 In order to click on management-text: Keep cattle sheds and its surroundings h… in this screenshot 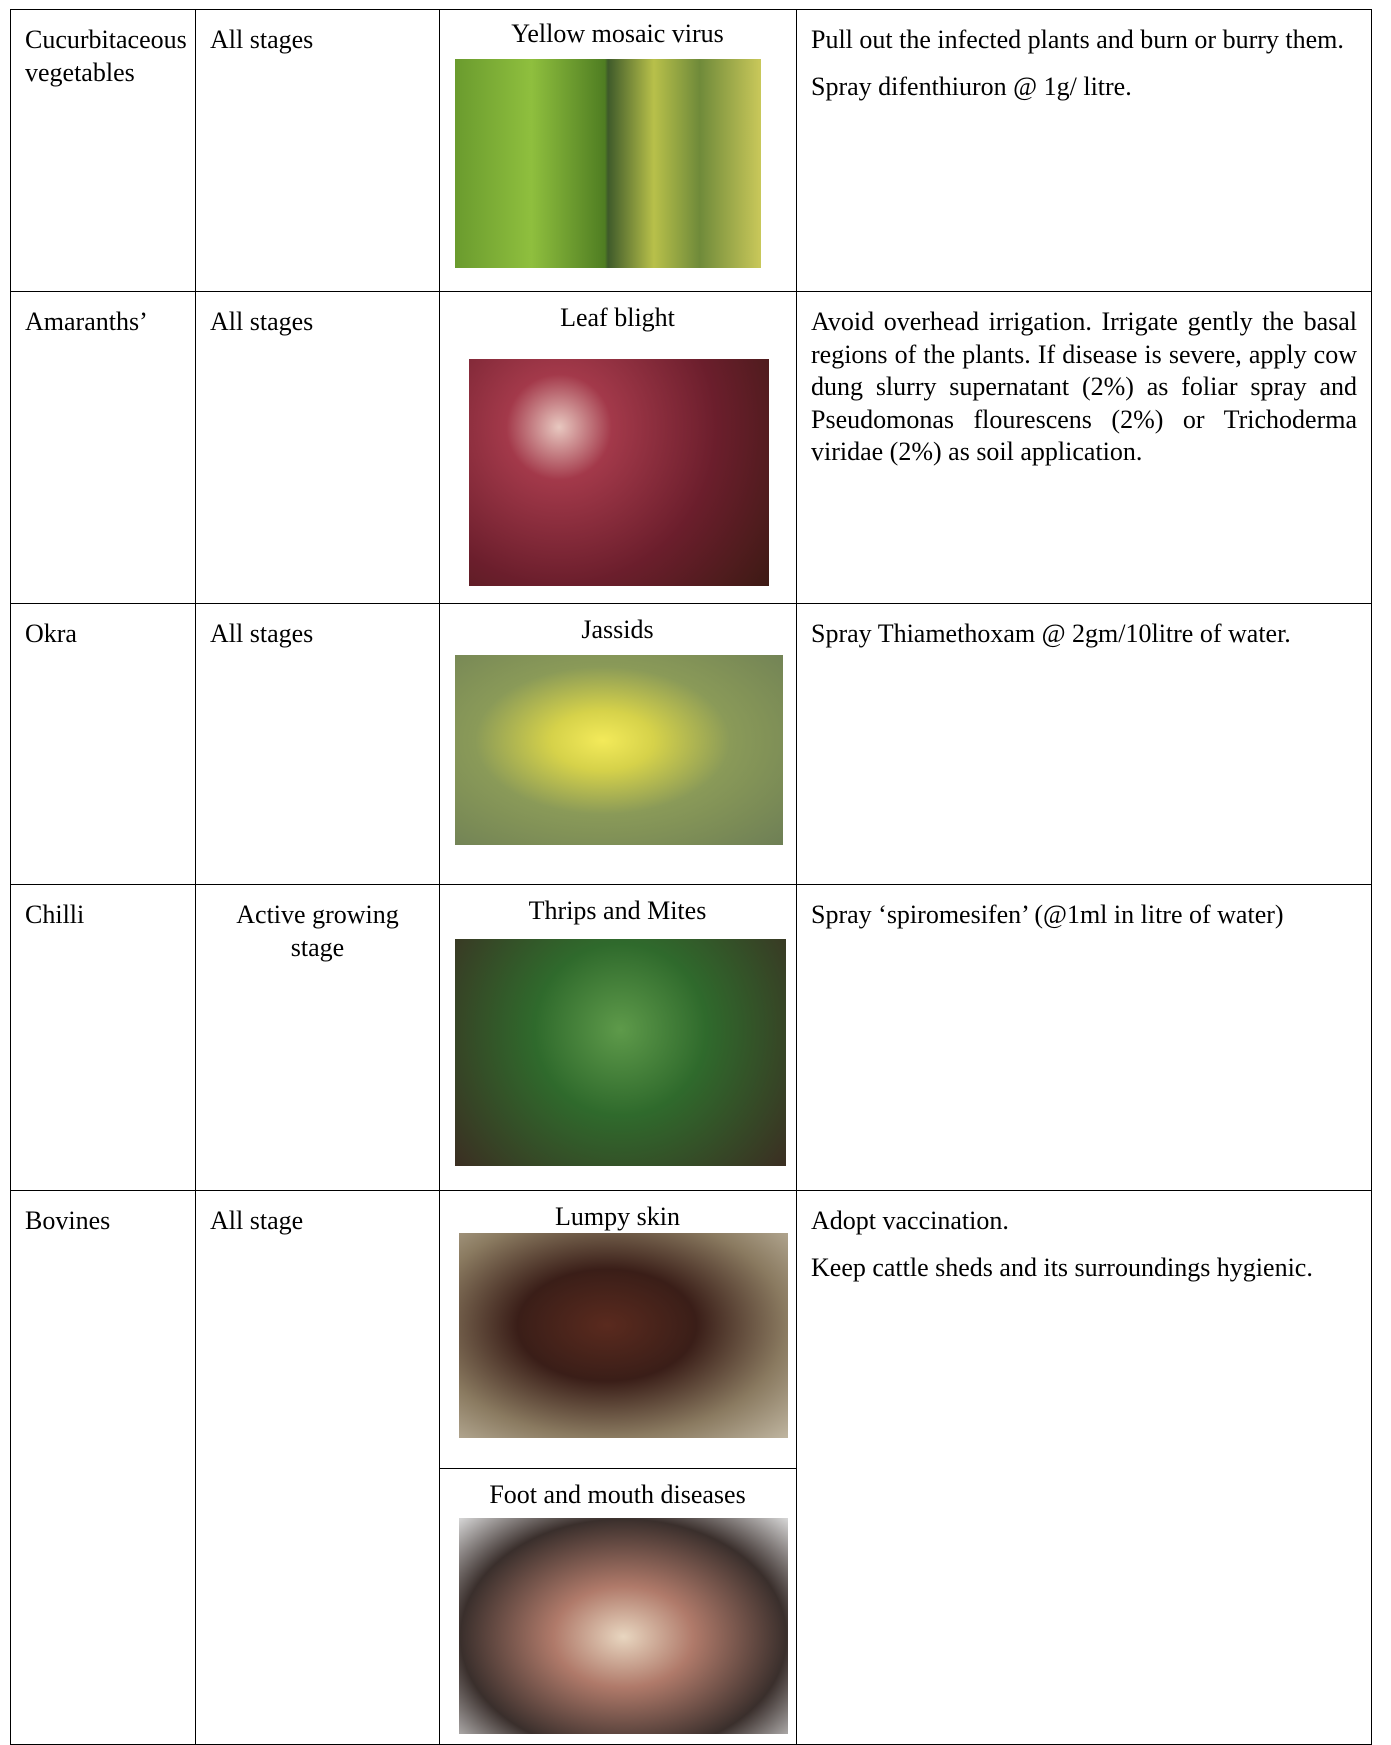, I will do `click(1062, 1267)`.